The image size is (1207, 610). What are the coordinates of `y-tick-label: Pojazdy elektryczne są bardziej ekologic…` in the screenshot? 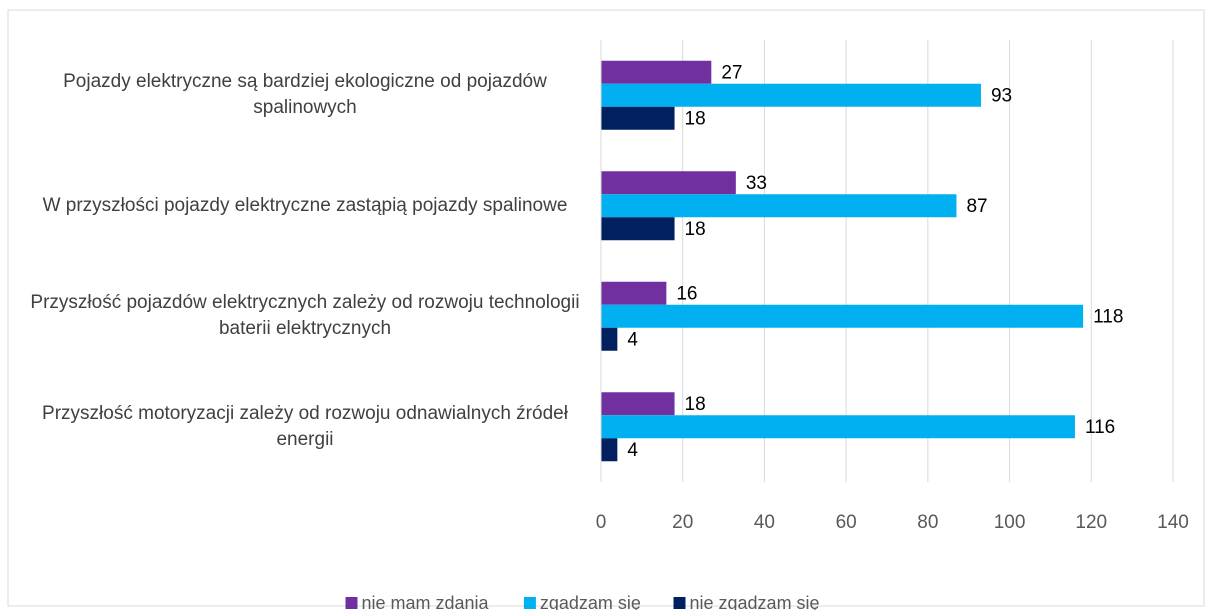 It's located at (305, 95).